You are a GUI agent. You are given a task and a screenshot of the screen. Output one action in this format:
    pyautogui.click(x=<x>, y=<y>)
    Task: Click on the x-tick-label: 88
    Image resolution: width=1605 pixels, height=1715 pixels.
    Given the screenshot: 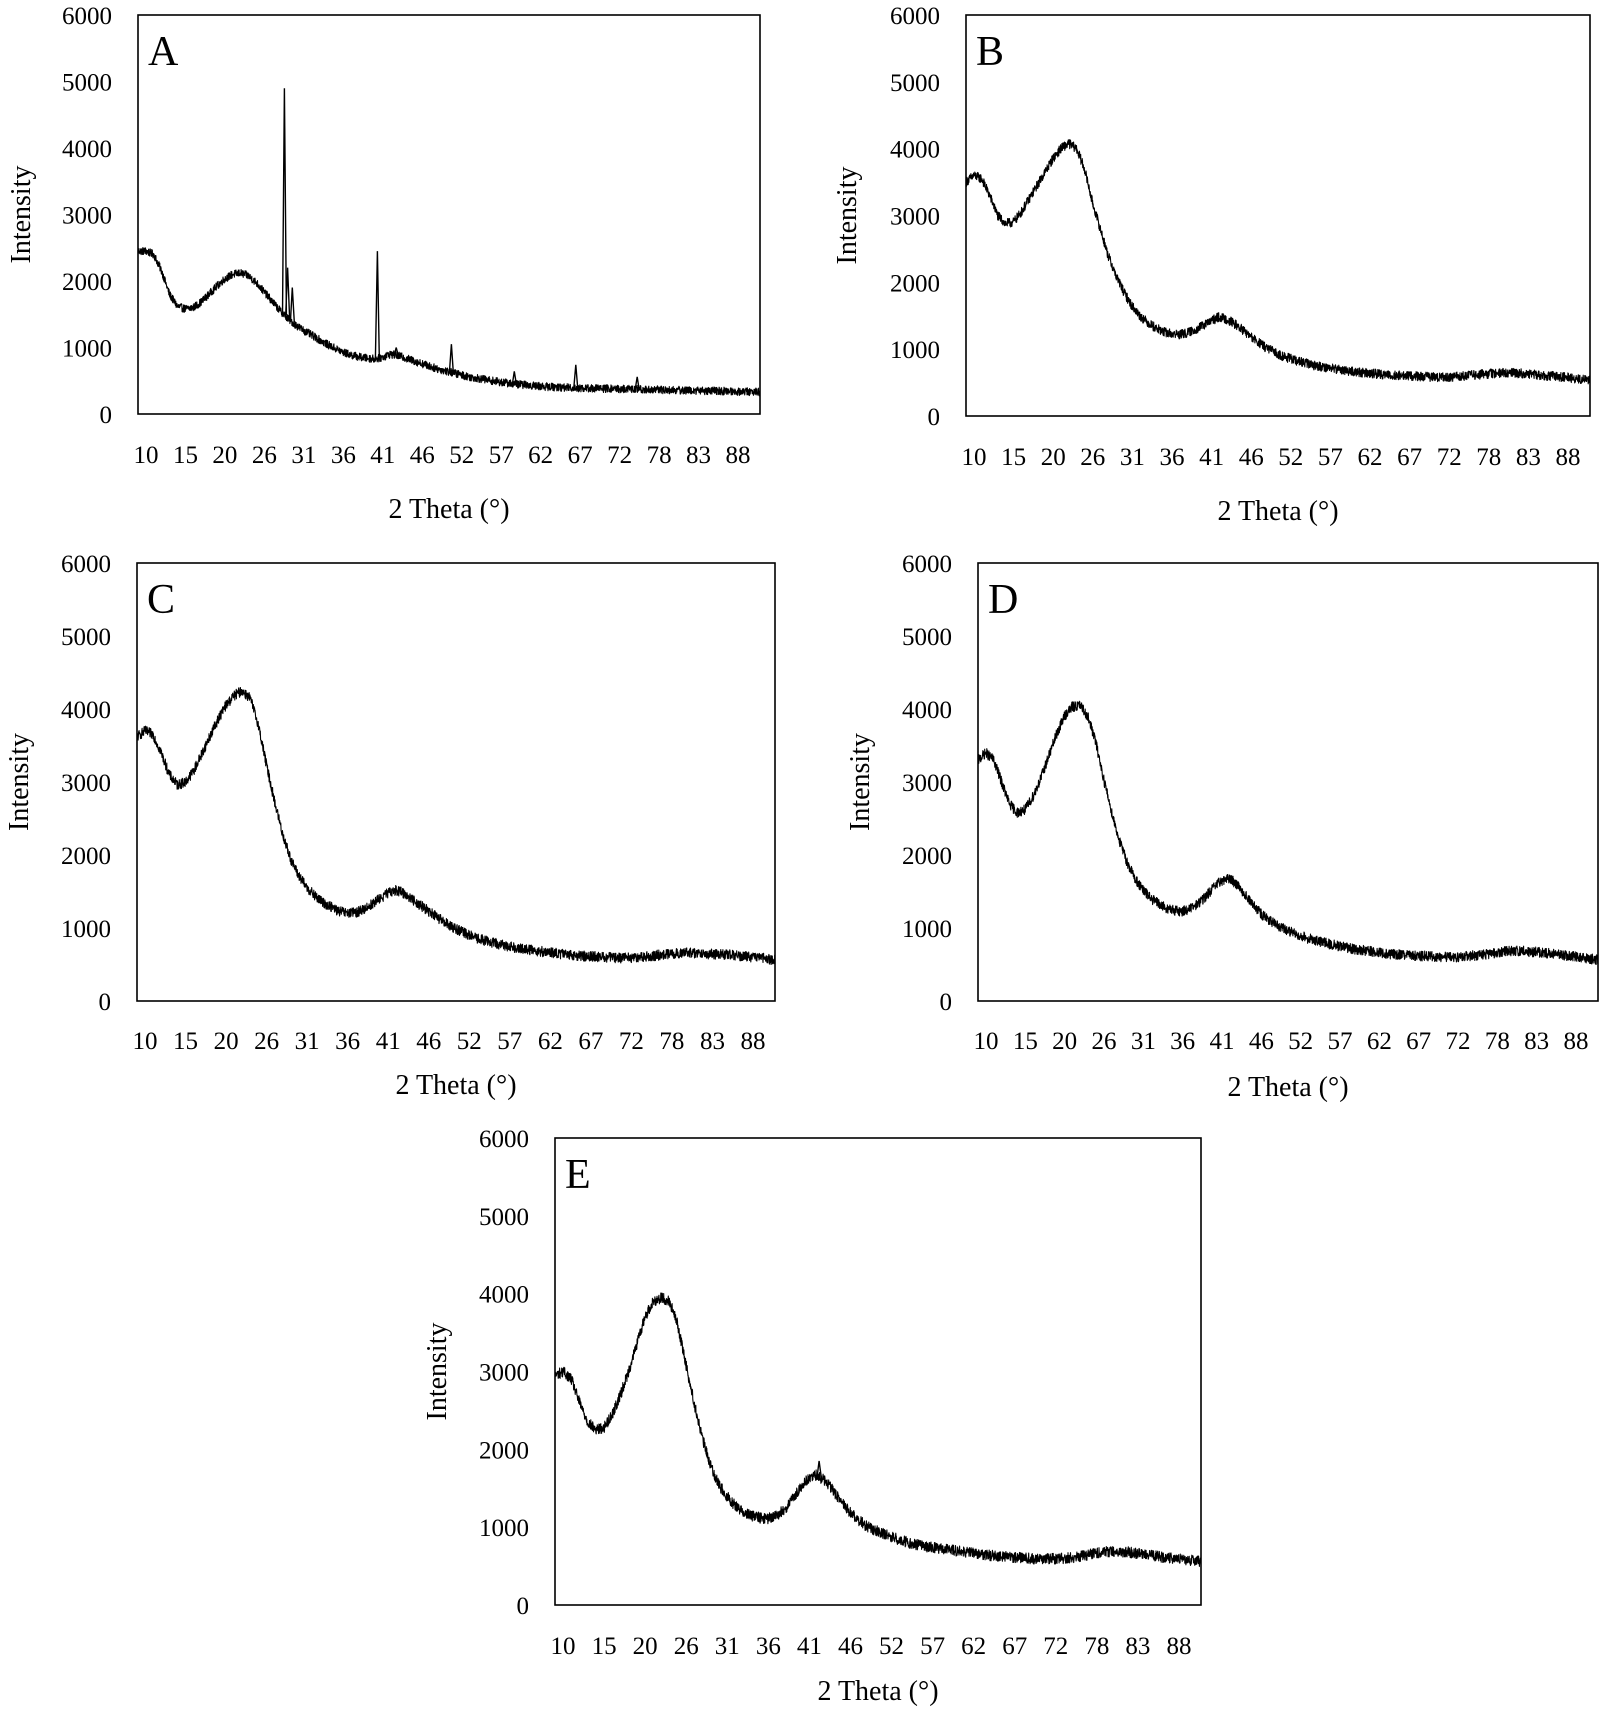 What is the action you would take?
    pyautogui.click(x=753, y=1041)
    